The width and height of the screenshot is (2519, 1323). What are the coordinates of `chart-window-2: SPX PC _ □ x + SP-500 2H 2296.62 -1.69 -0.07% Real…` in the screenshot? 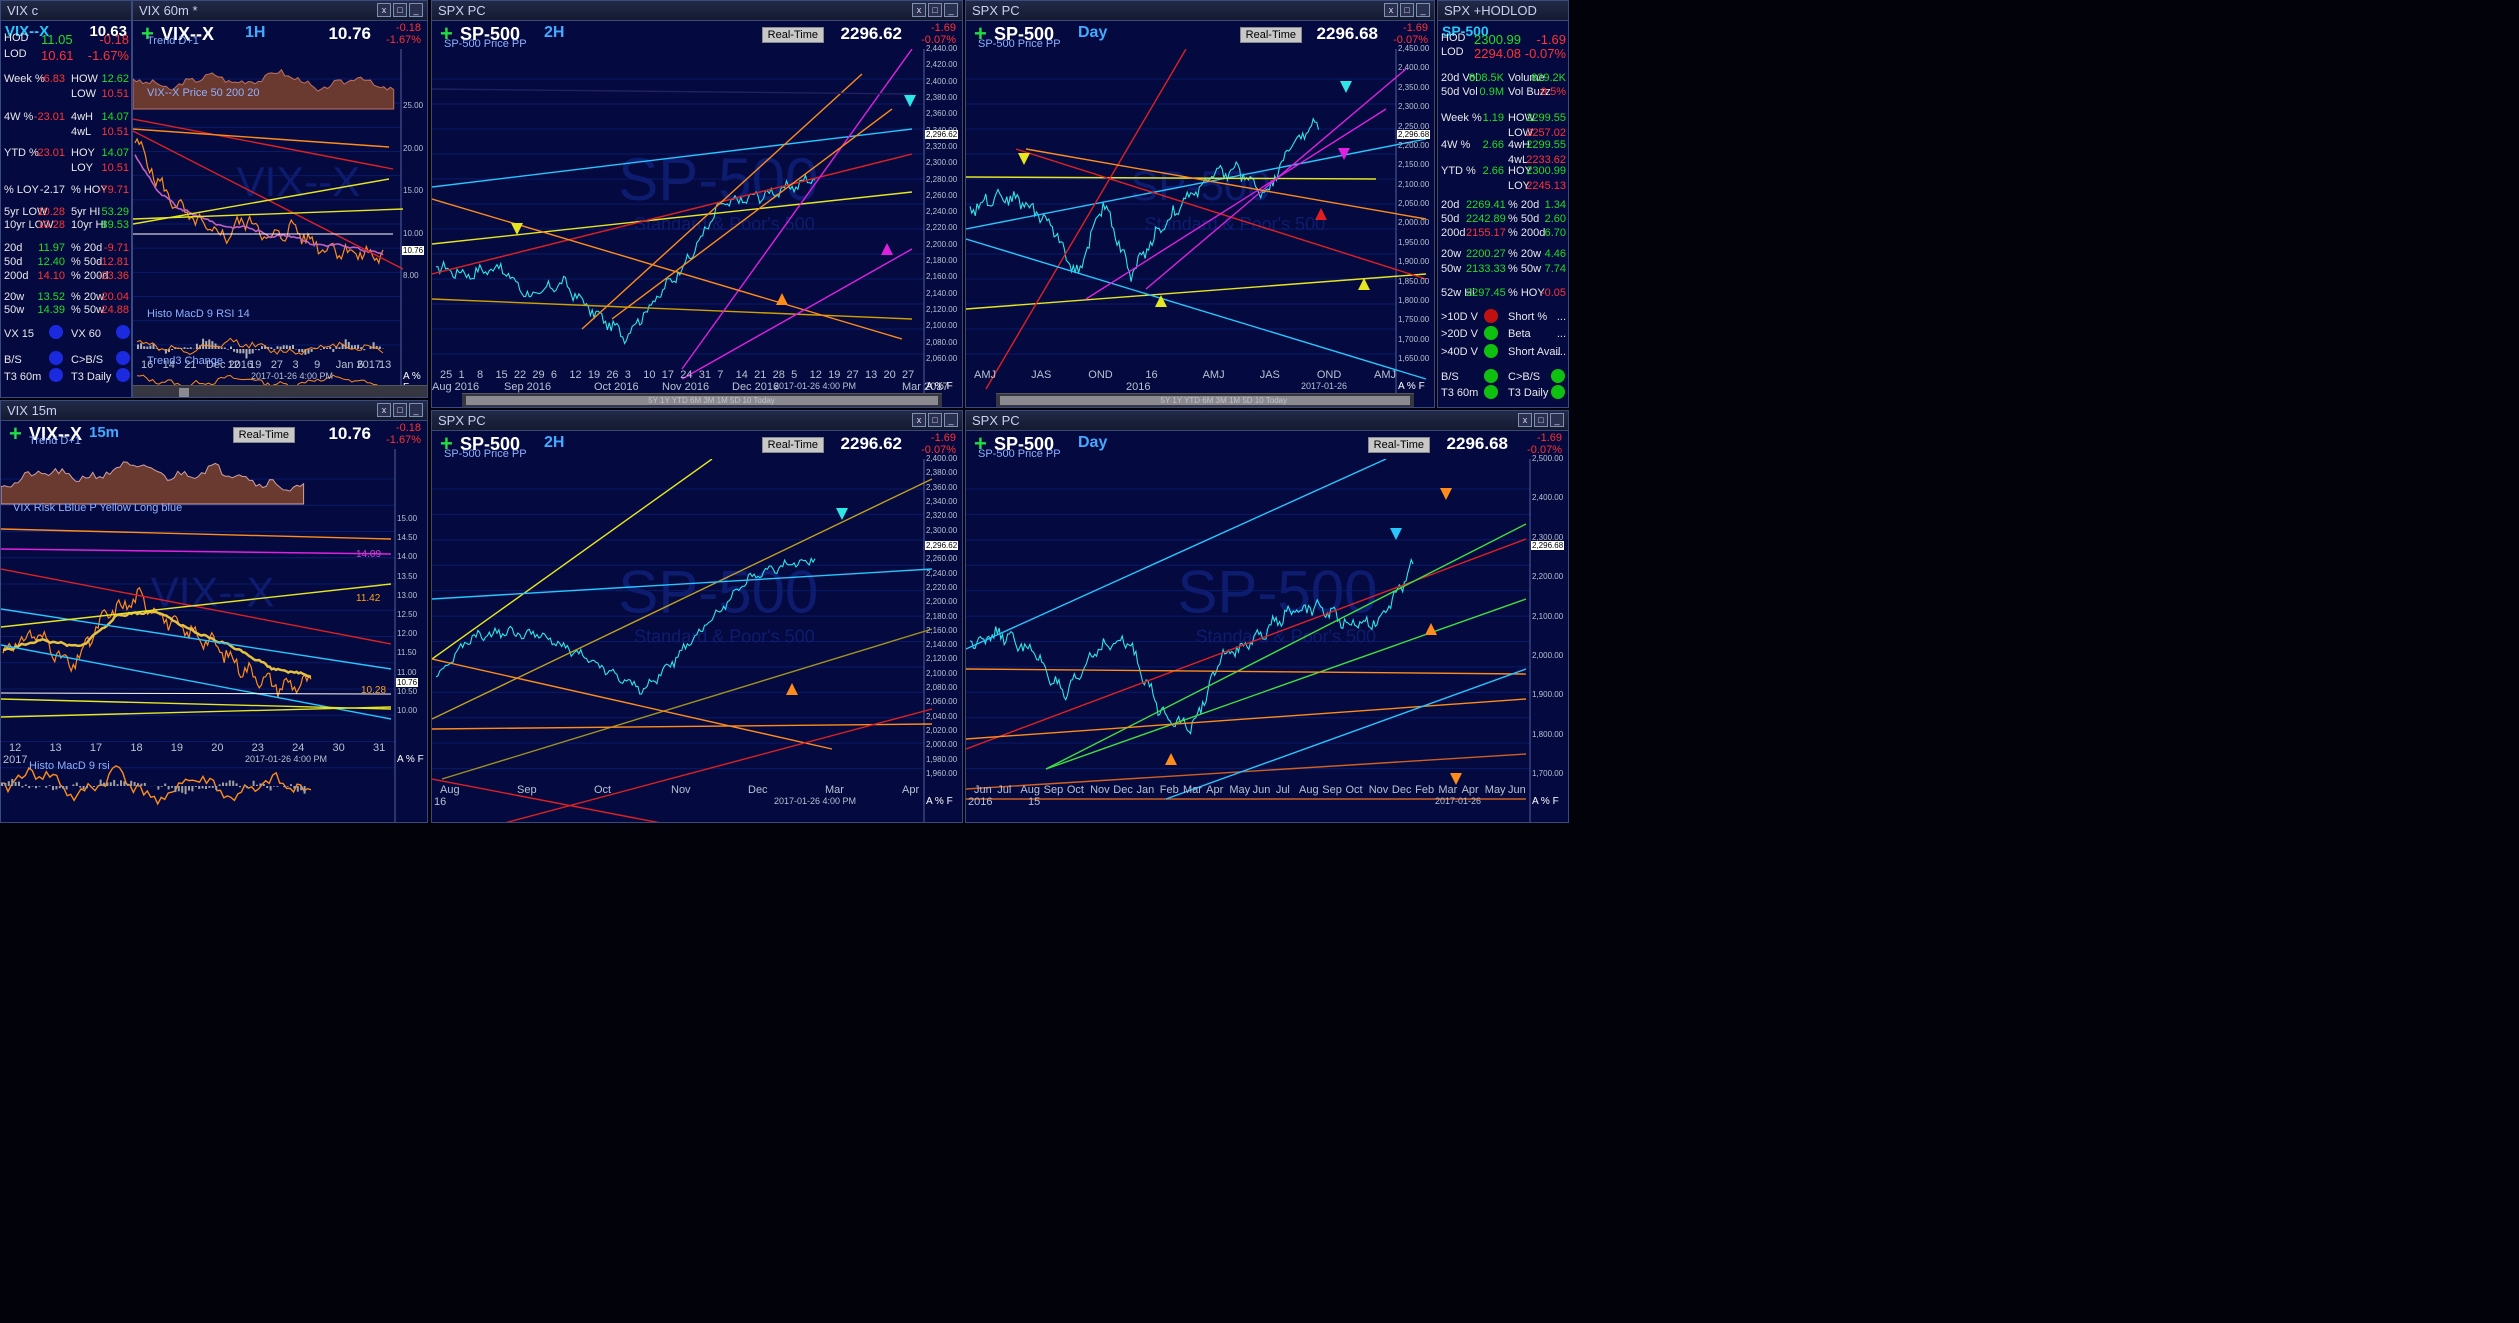 It's located at (697, 204).